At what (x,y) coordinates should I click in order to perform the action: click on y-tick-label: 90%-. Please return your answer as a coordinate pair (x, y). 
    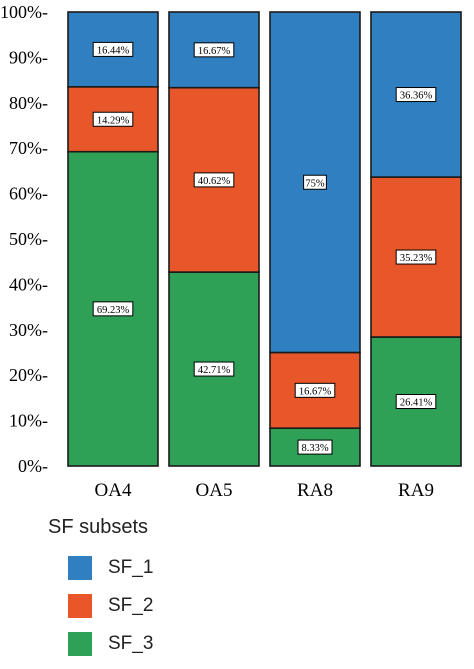
    Looking at the image, I should click on (28, 57).